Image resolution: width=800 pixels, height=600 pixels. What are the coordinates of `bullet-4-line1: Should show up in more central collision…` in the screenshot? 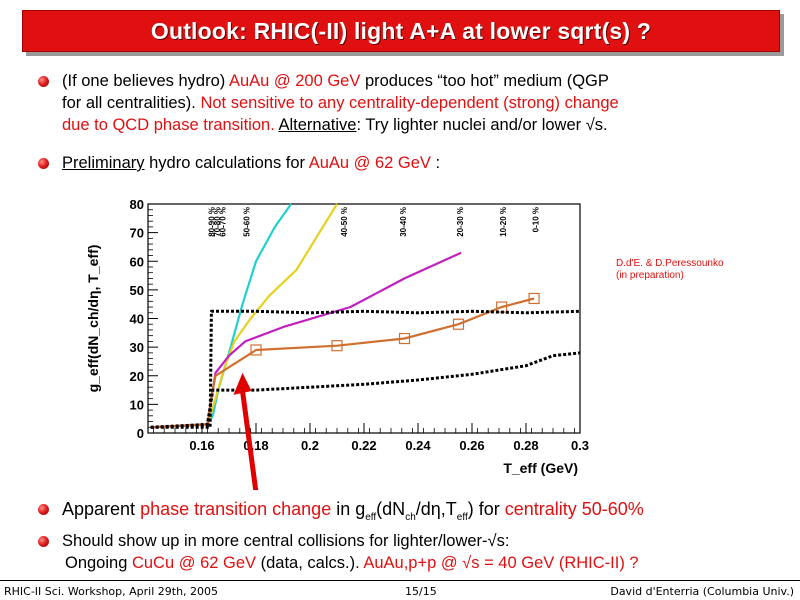 It's located at (286, 541).